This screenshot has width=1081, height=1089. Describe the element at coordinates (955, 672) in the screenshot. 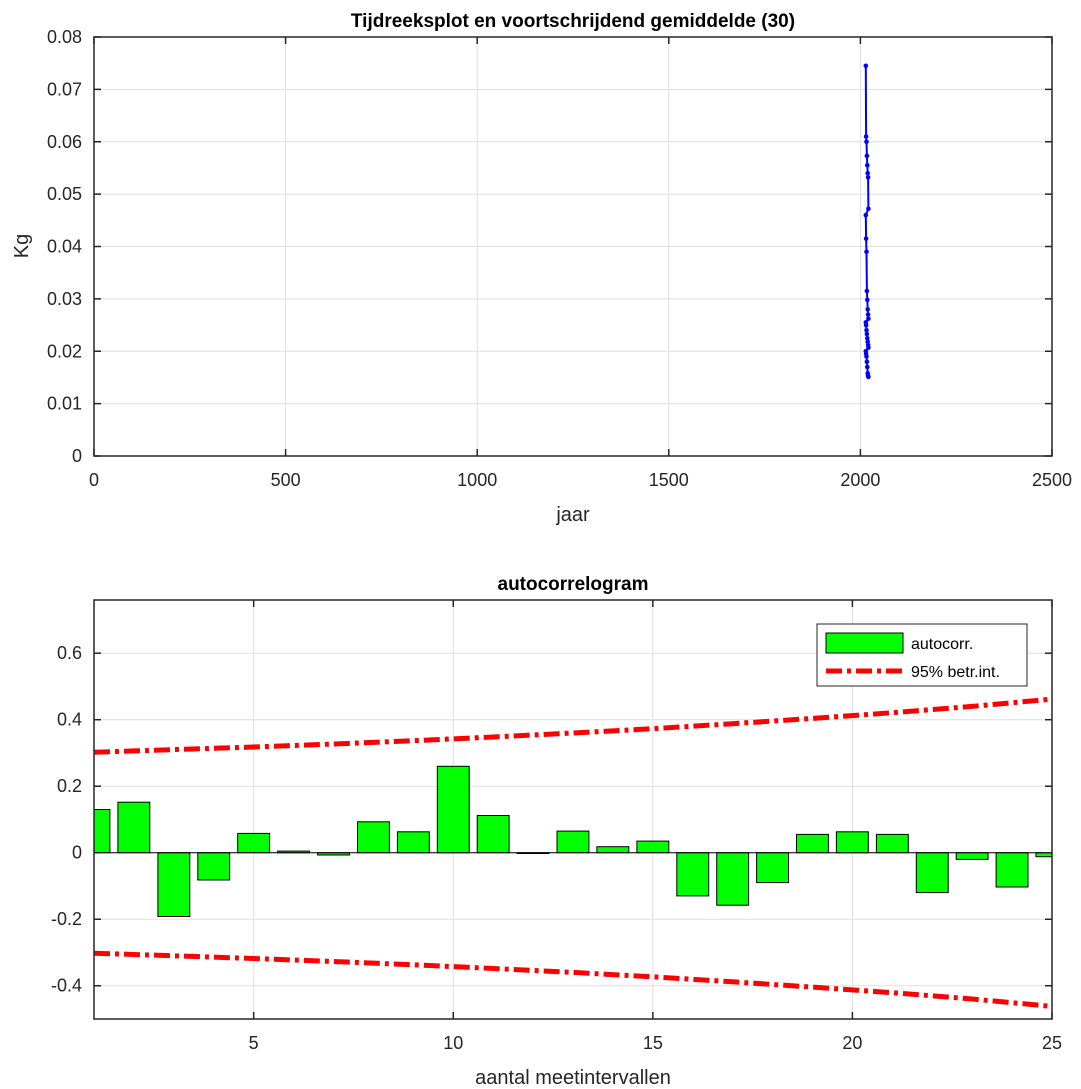

I see `legend-label-ci: 95% betr.int.` at that location.